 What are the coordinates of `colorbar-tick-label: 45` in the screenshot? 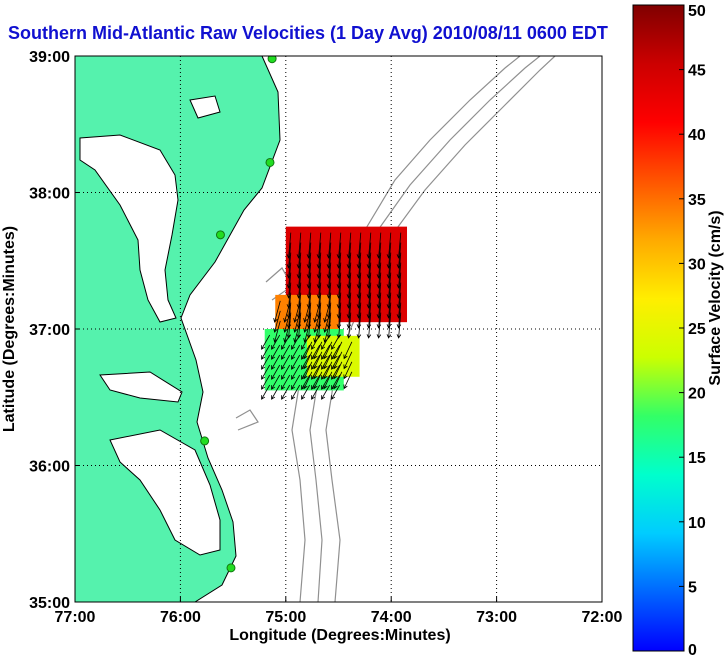 It's located at (697, 71).